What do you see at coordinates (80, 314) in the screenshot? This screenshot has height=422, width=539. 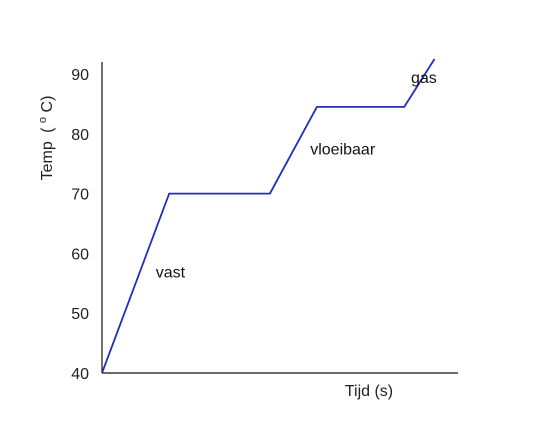 I see `y-tick-label: 50` at bounding box center [80, 314].